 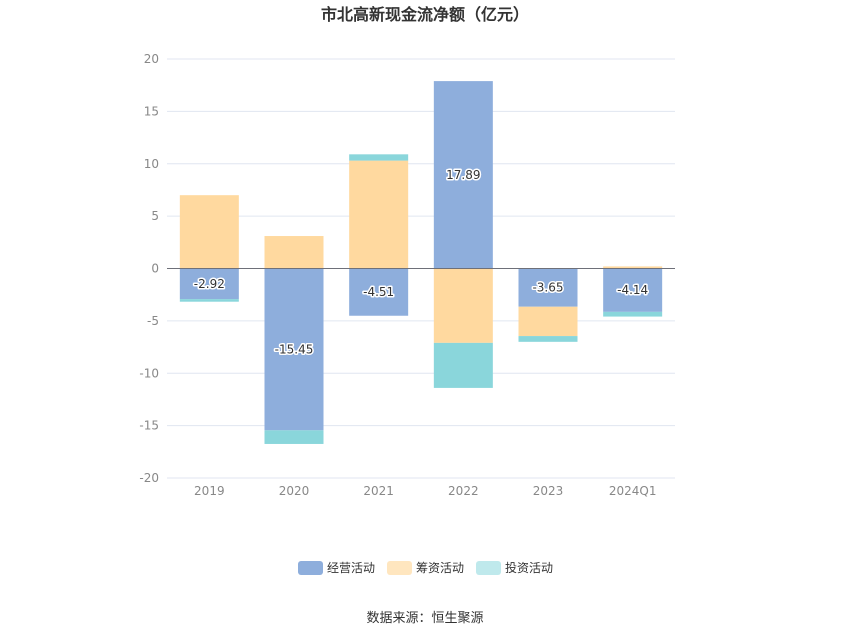 What do you see at coordinates (440, 568) in the screenshot?
I see `legend-label: 筹资活动` at bounding box center [440, 568].